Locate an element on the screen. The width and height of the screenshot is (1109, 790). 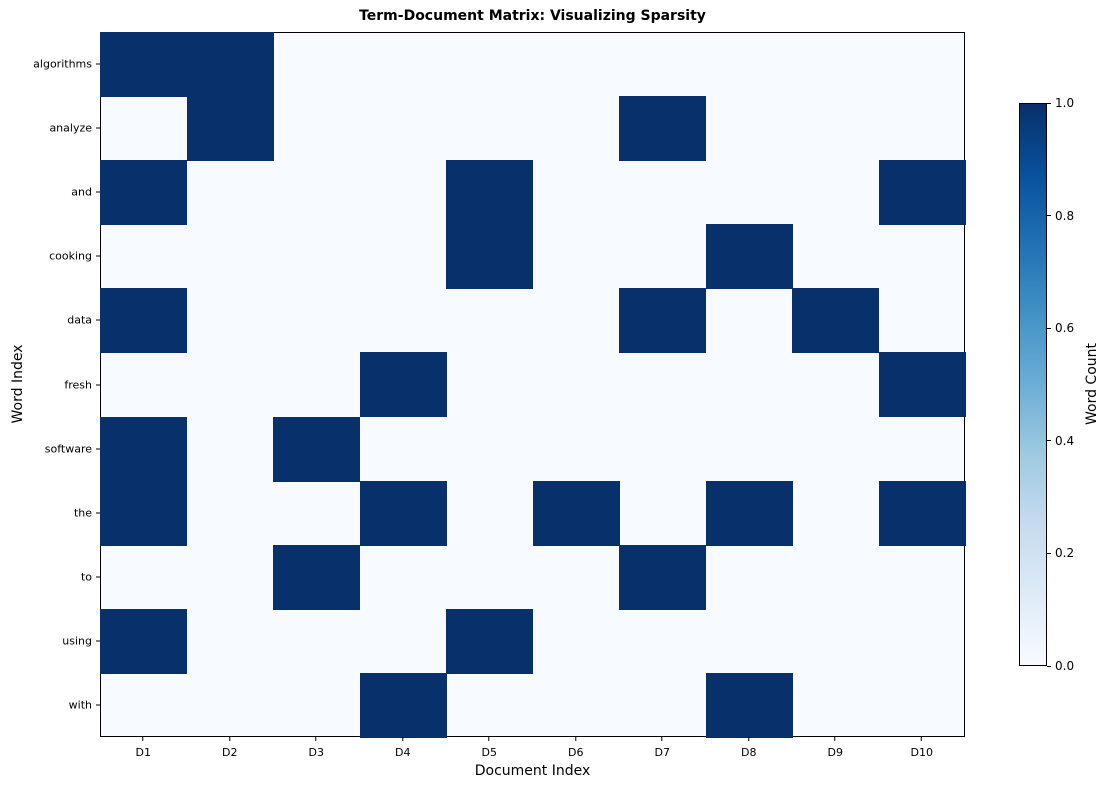
colorbar-tick-label: 0.8 is located at coordinates (1060, 216).